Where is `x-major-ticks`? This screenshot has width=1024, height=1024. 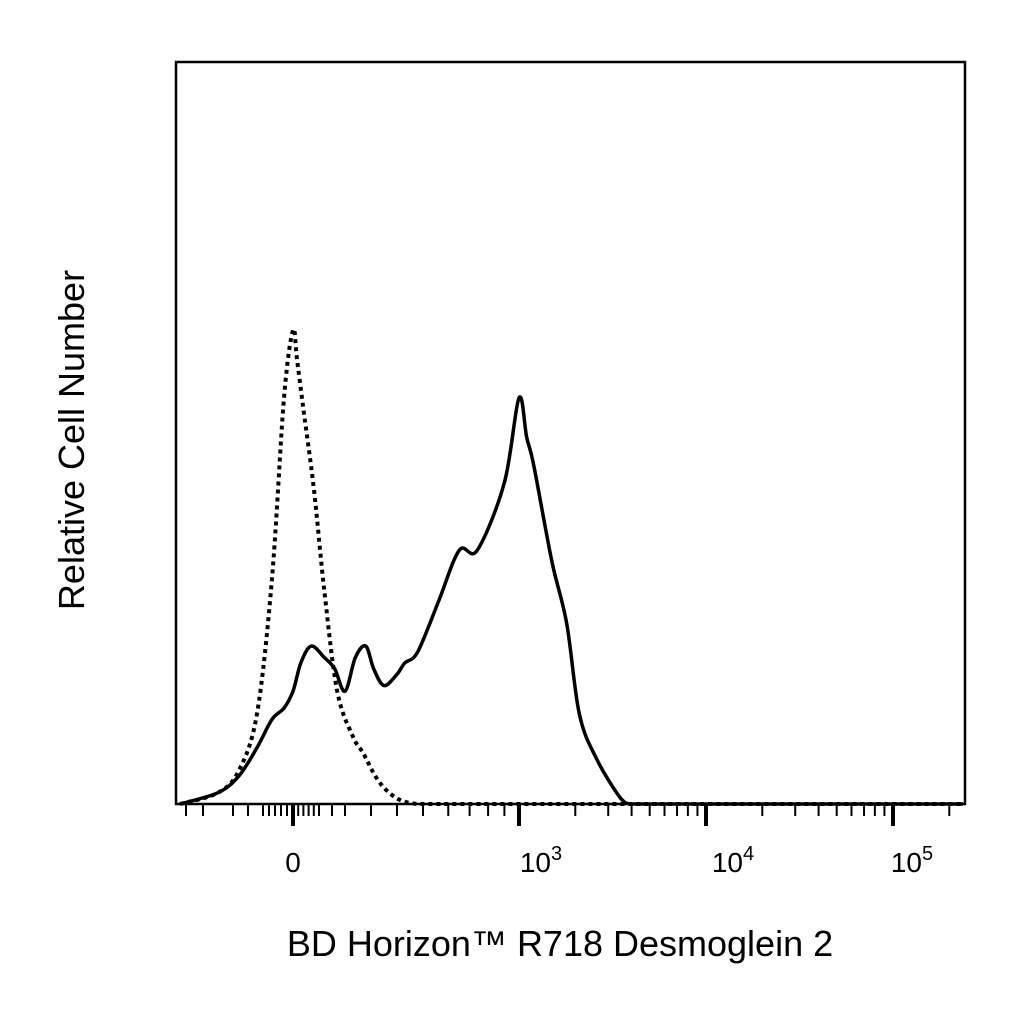 x-major-ticks is located at coordinates (593, 815).